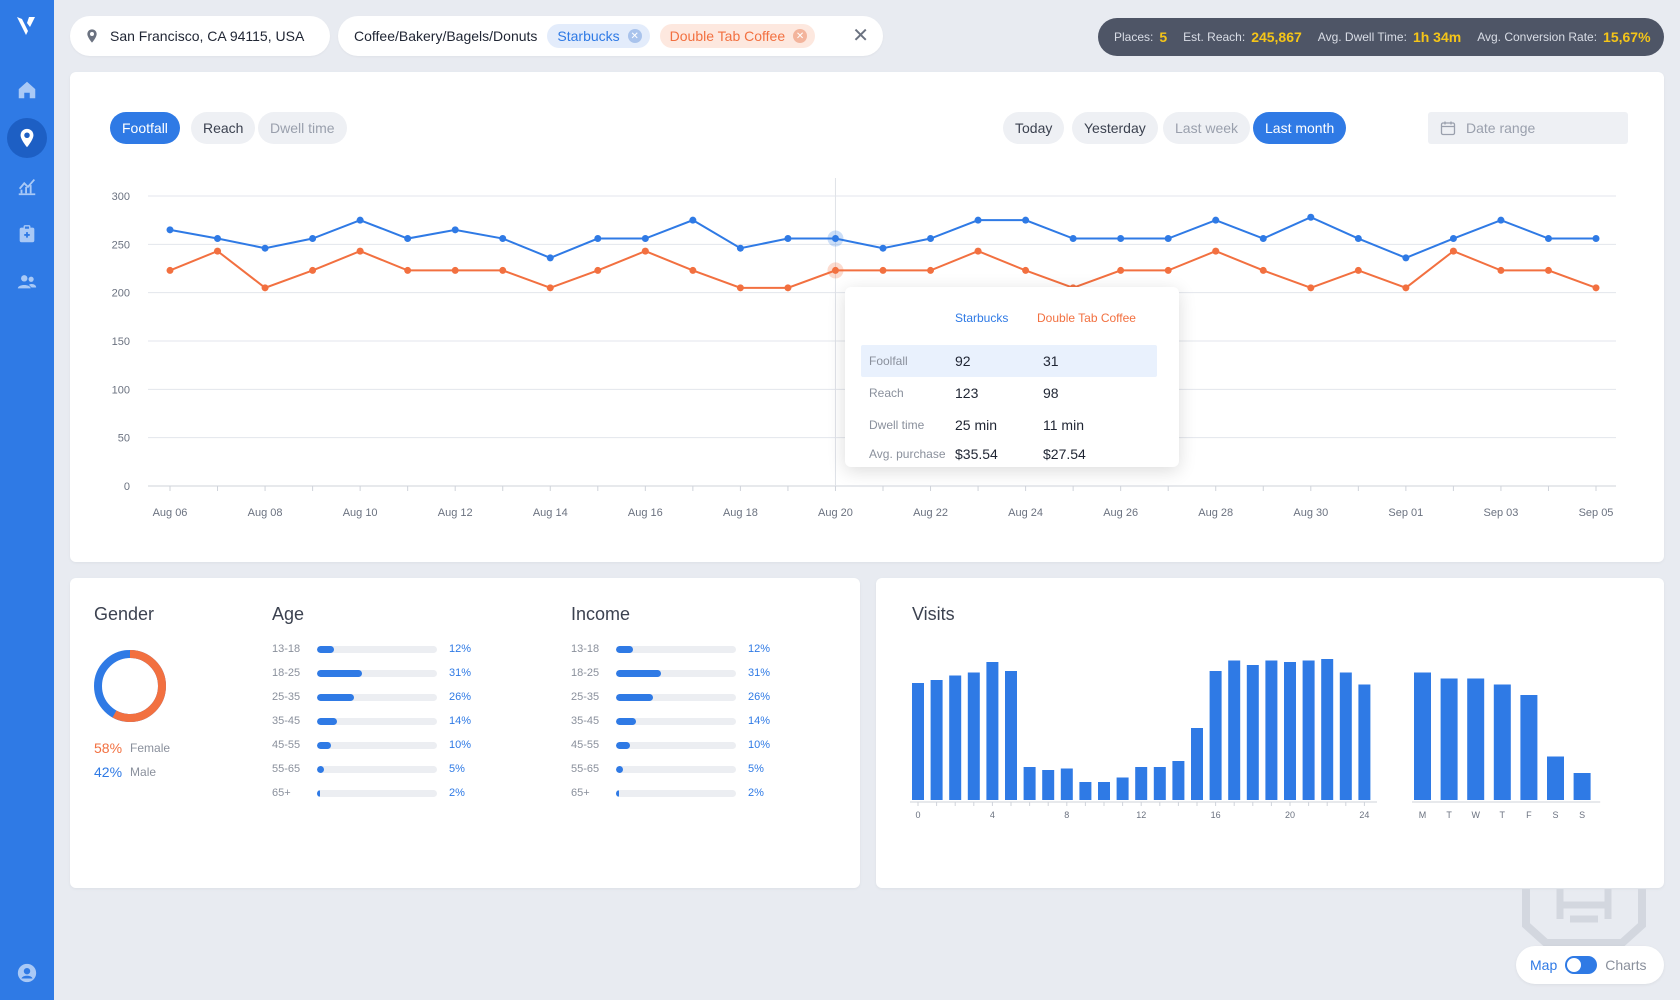 This screenshot has width=1680, height=1000. What do you see at coordinates (27, 90) in the screenshot?
I see `home-icon` at bounding box center [27, 90].